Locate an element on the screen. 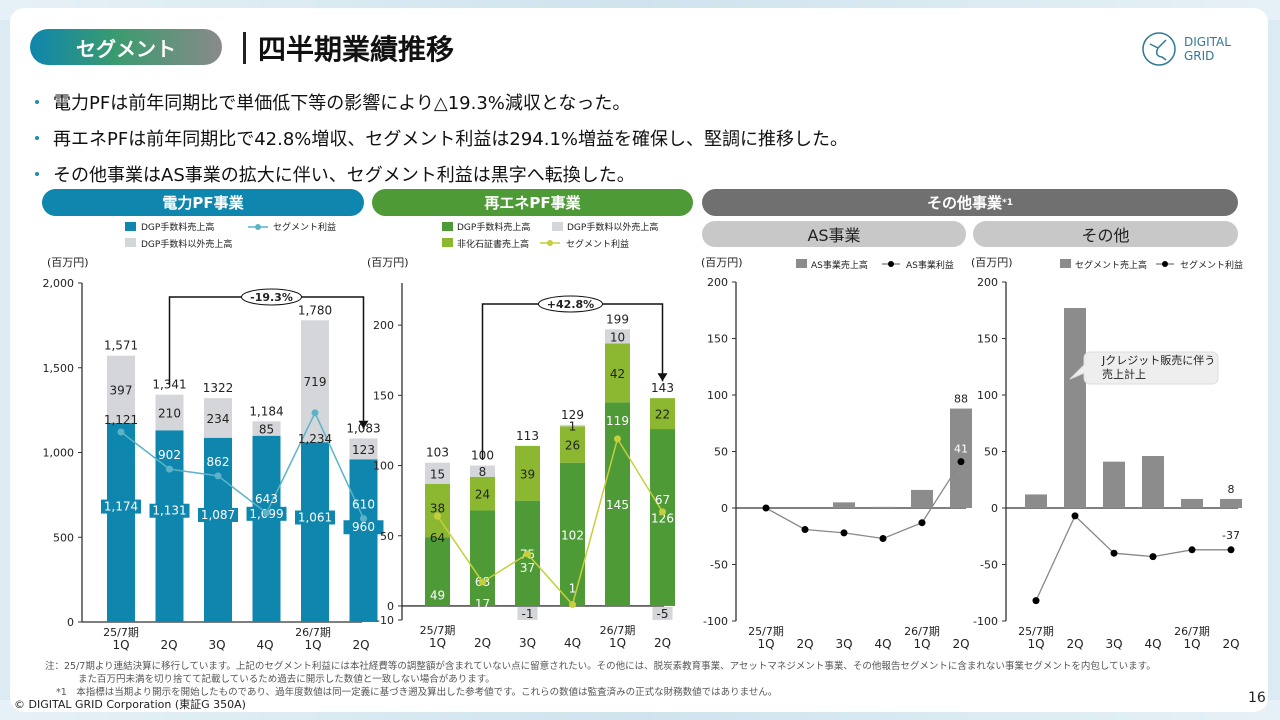 This screenshot has height=720, width=1280. segment-header-other-label: その他事業 is located at coordinates (965, 203).